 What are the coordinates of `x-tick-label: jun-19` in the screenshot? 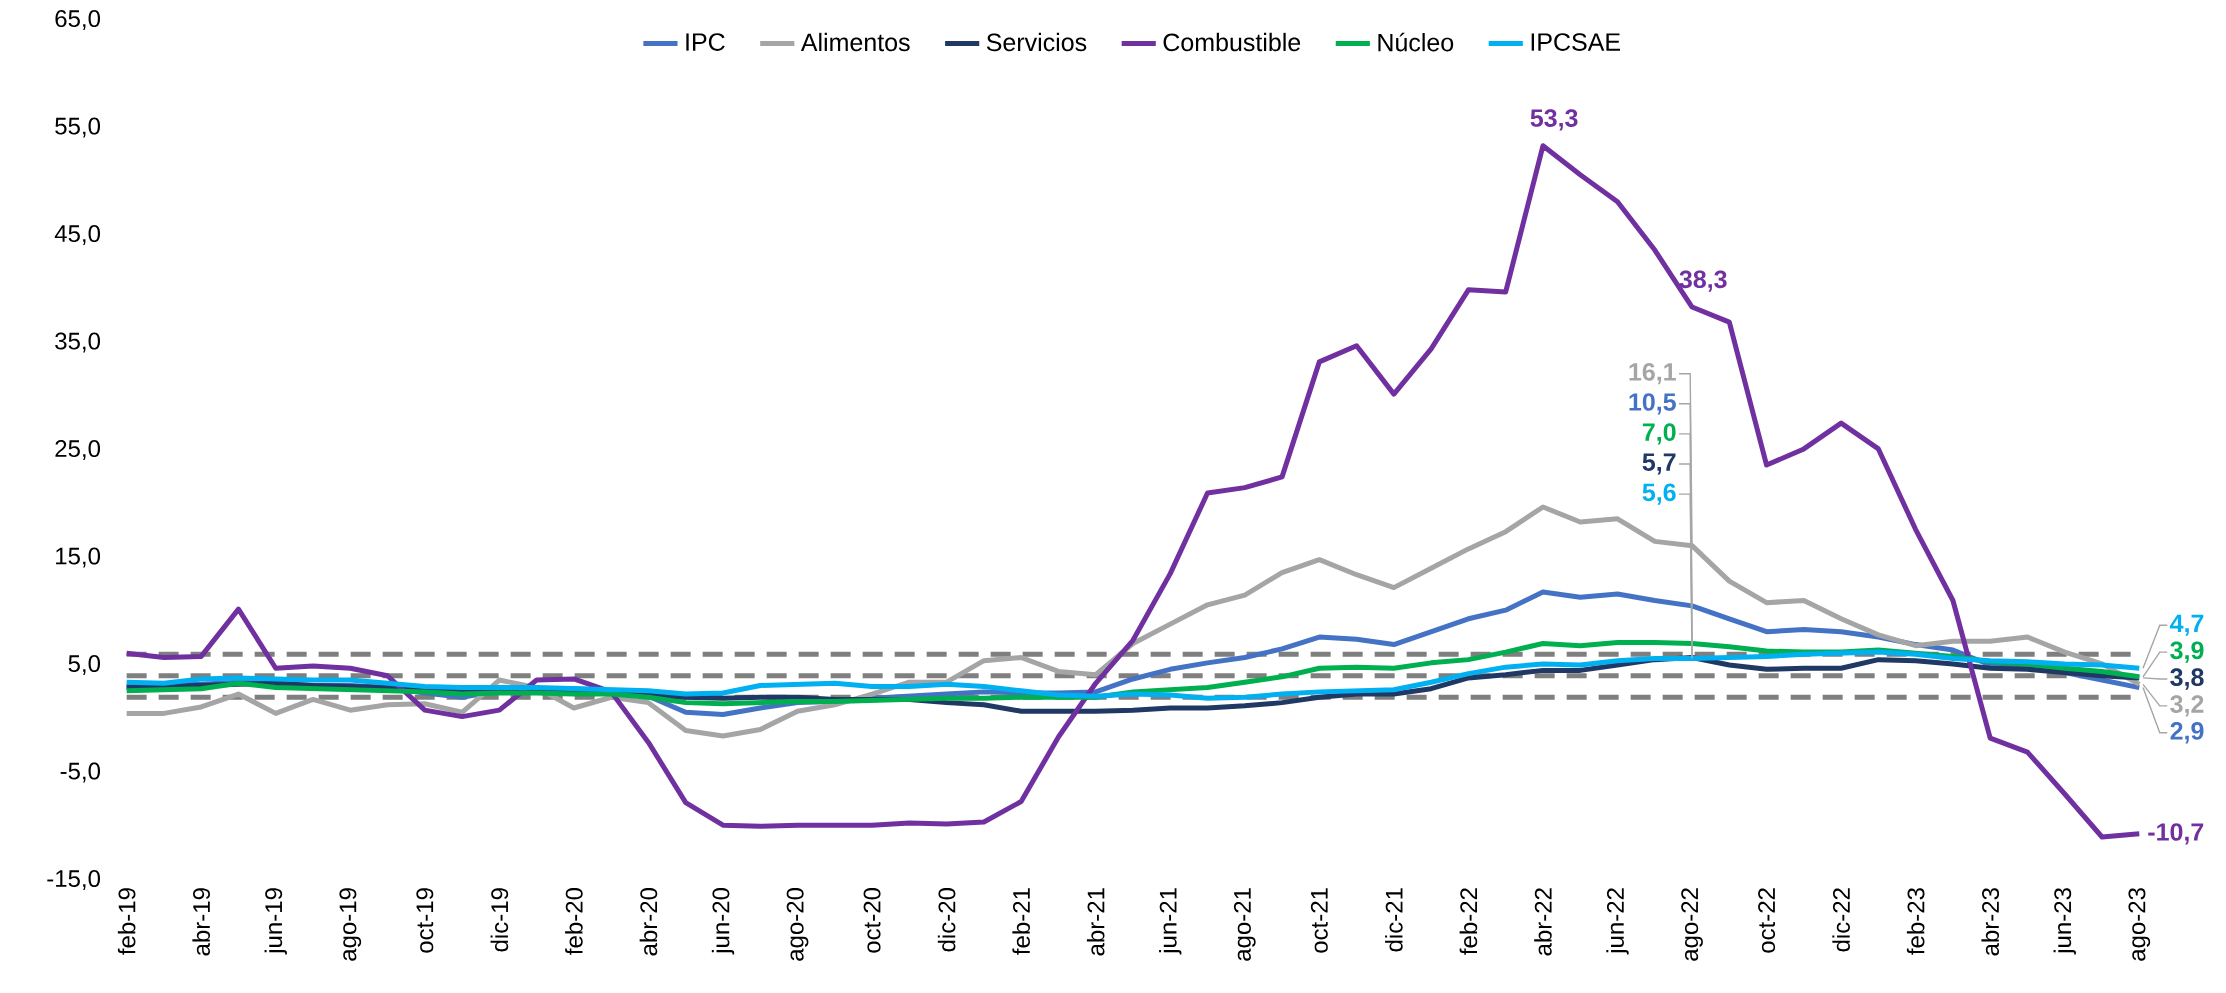 It's located at (275, 921).